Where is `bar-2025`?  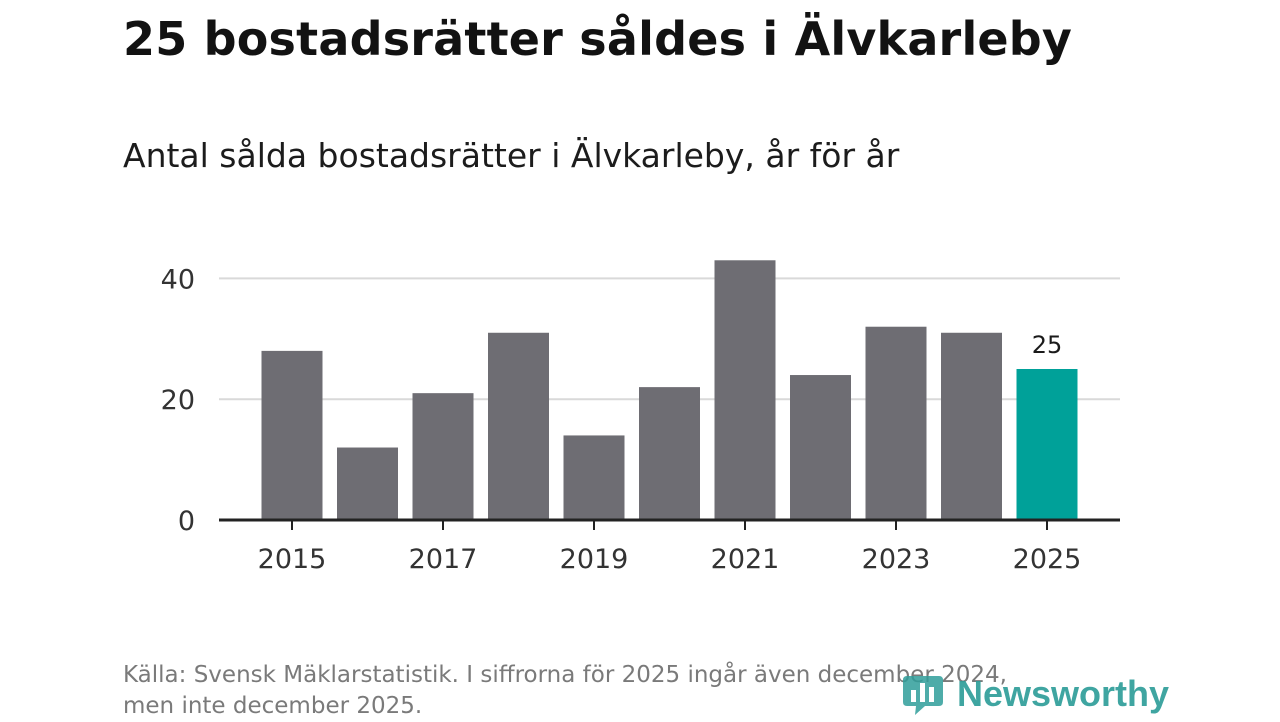
bar-2025 is located at coordinates (1047, 444).